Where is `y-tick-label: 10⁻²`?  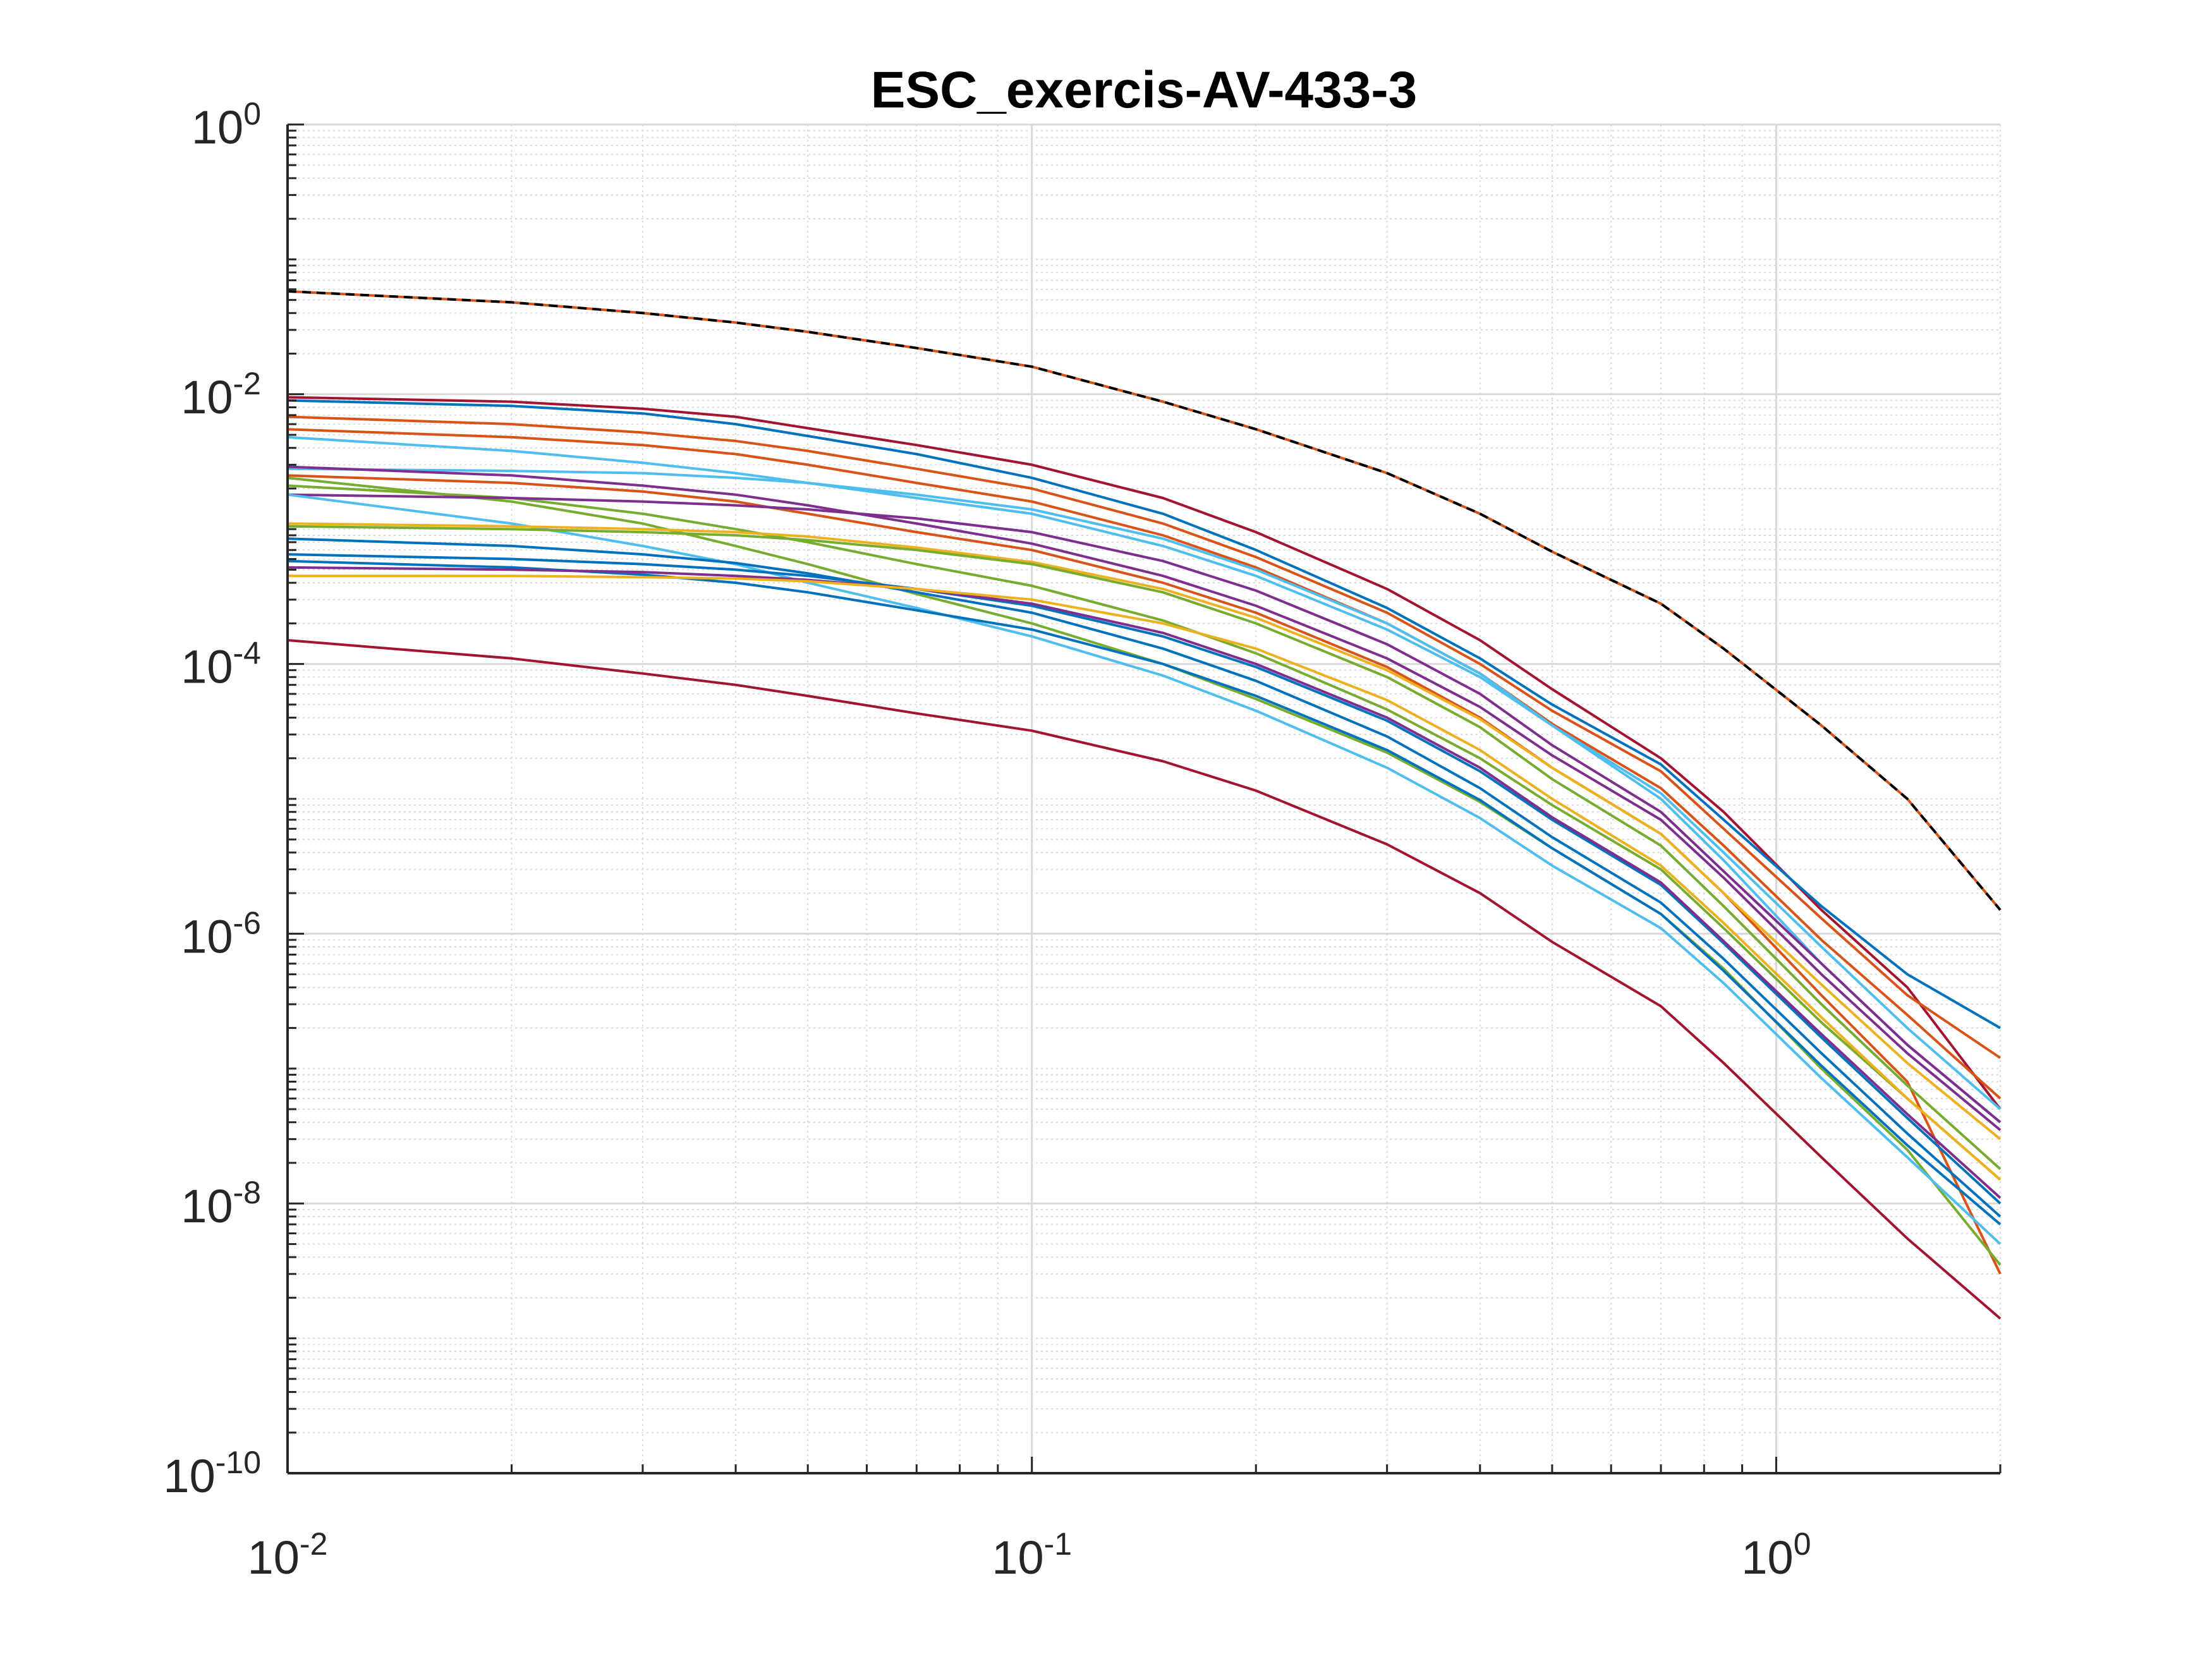 y-tick-label: 10⁻² is located at coordinates (221, 394).